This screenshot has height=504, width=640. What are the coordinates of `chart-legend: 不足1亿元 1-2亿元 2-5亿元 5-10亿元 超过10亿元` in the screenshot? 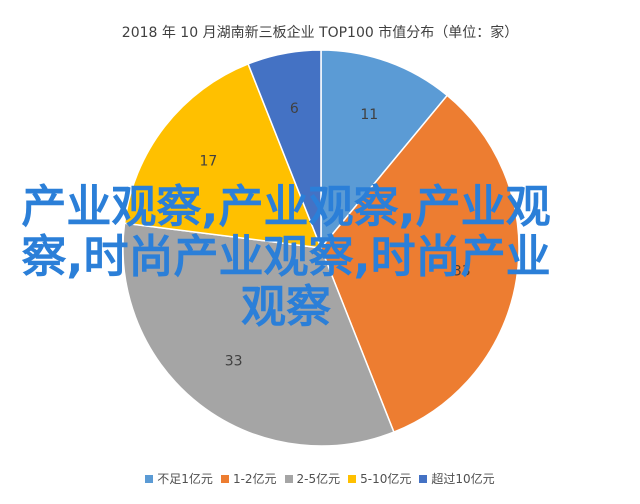 It's located at (320, 478).